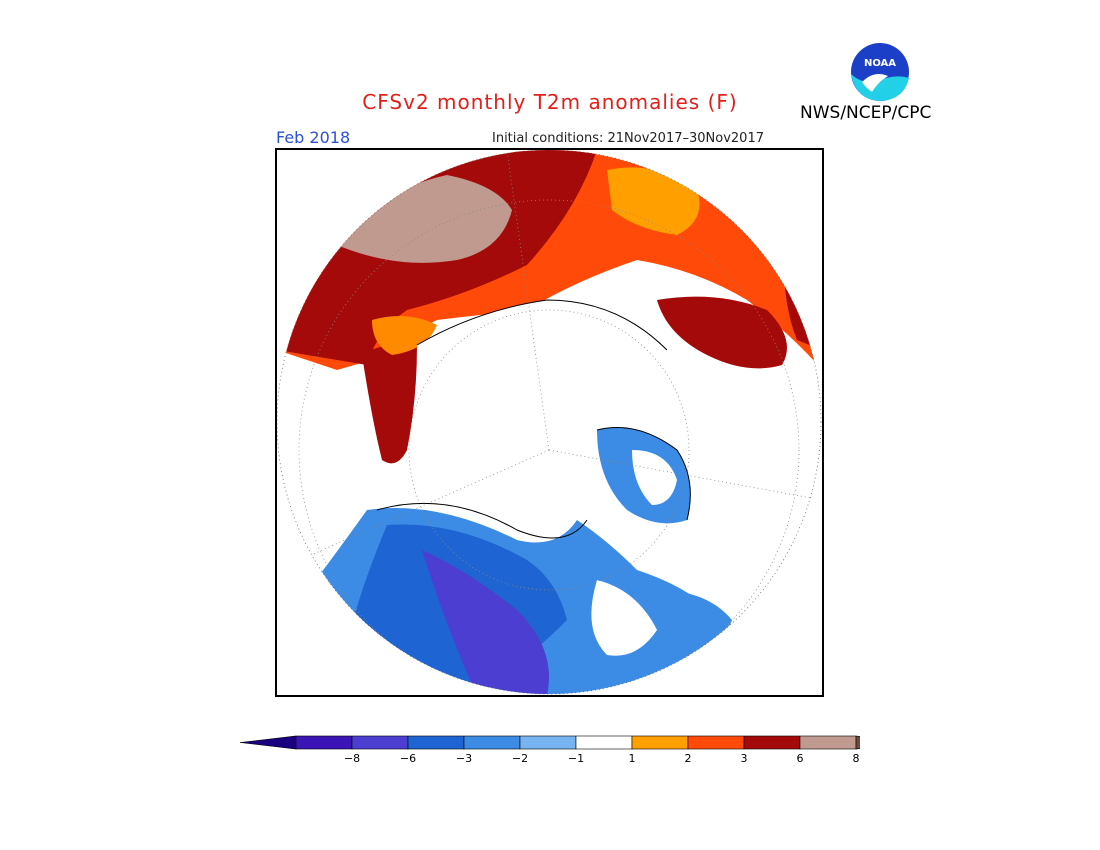 Image resolution: width=1100 pixels, height=850 pixels. I want to click on noaa-logo-text: NOAA, so click(880, 63).